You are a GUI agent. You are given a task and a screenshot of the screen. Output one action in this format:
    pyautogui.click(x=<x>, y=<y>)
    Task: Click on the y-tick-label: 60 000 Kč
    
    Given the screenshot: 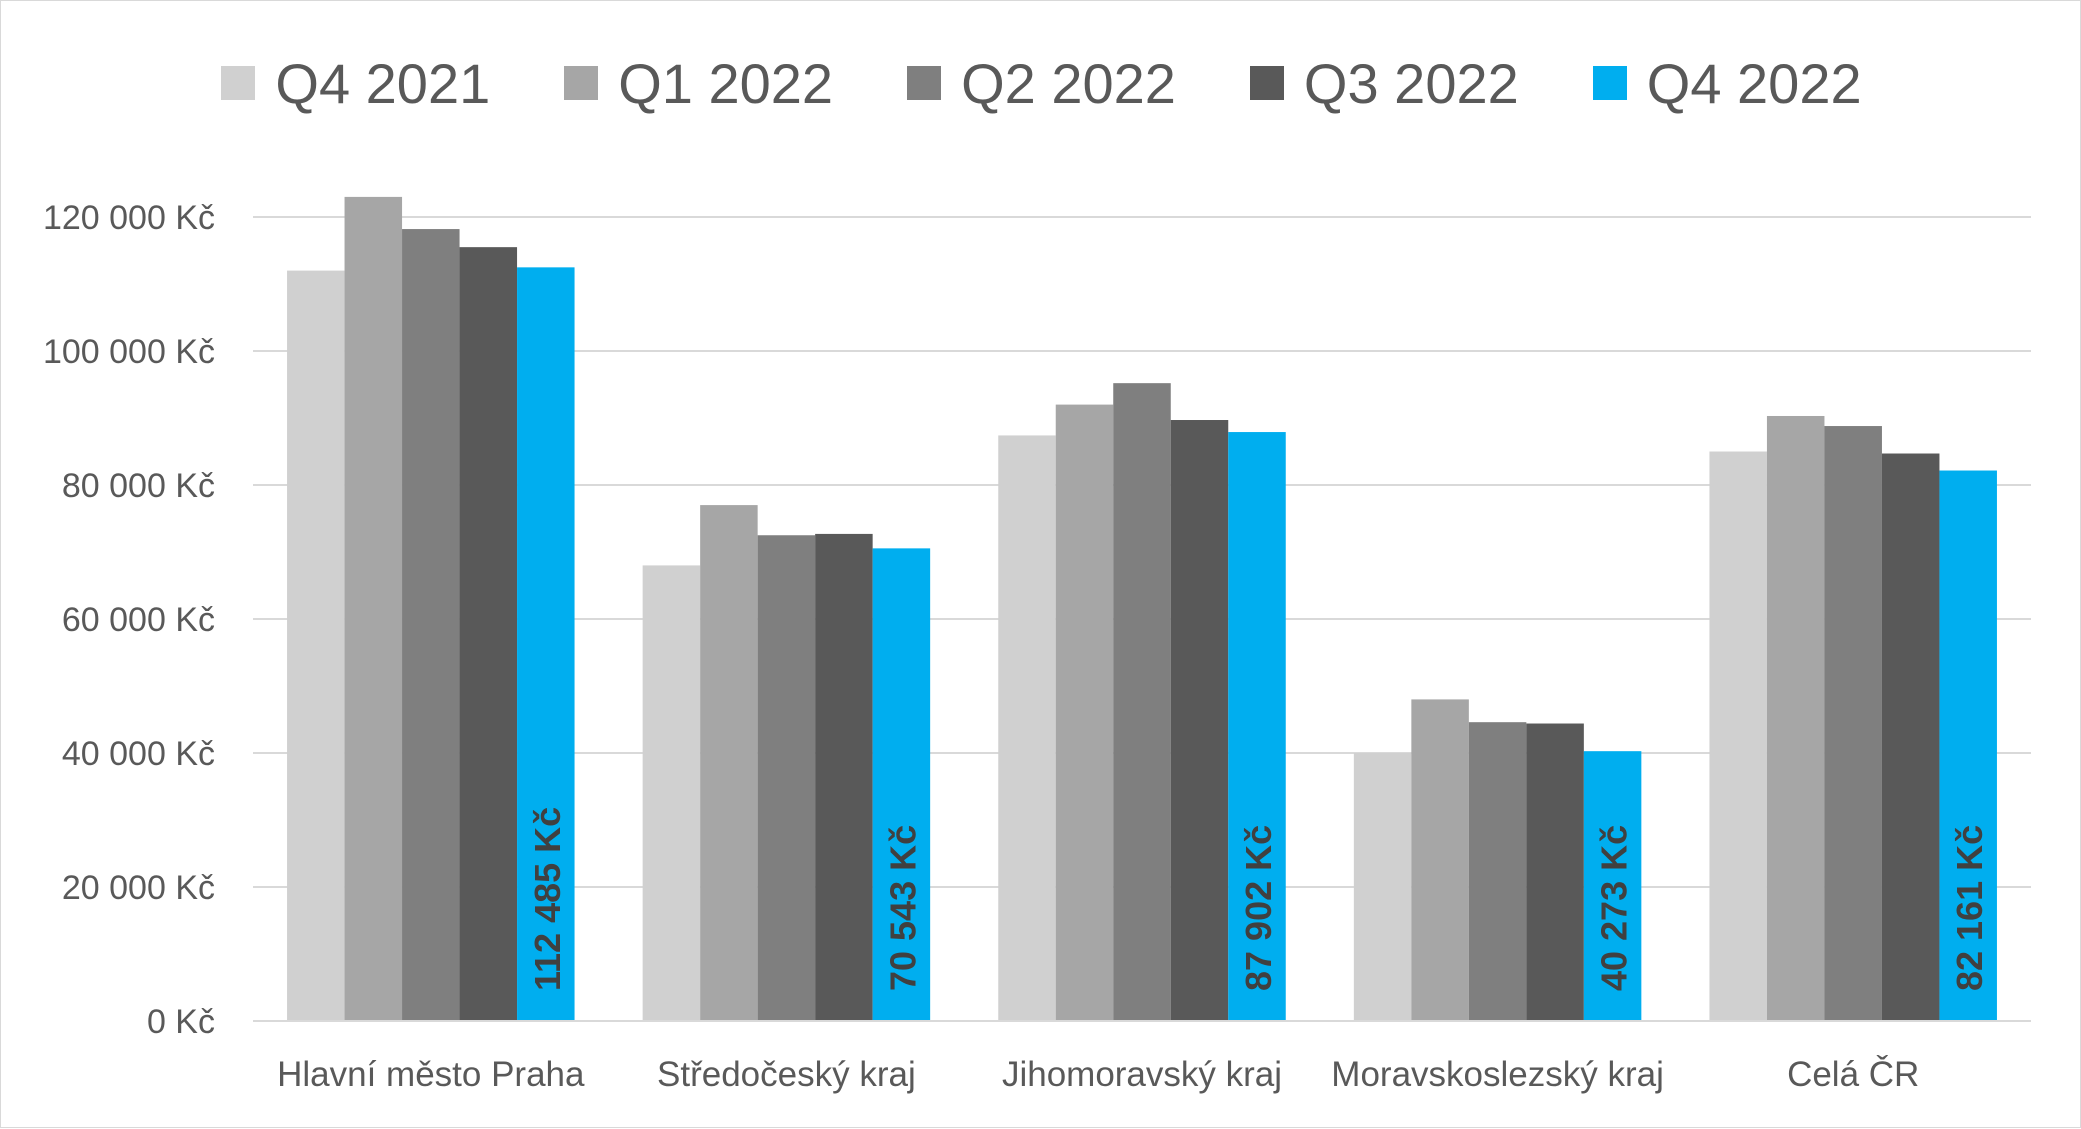 What is the action you would take?
    pyautogui.click(x=138, y=620)
    